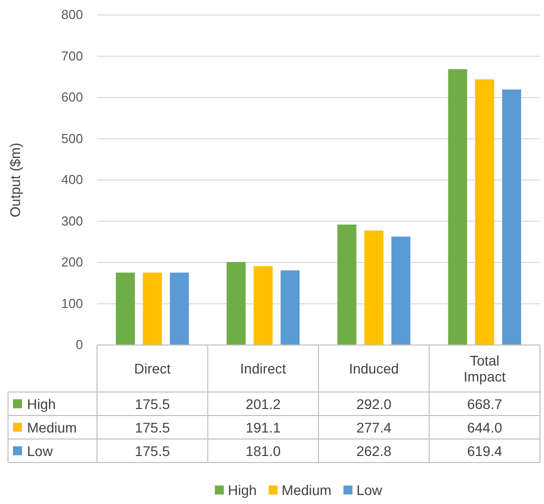  Describe the element at coordinates (72, 138) in the screenshot. I see `y-tick-label: 500` at that location.